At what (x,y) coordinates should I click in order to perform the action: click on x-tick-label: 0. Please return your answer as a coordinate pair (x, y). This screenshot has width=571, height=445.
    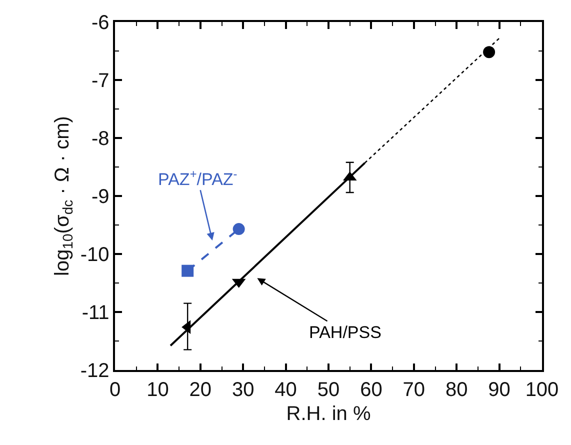
    Looking at the image, I should click on (115, 389).